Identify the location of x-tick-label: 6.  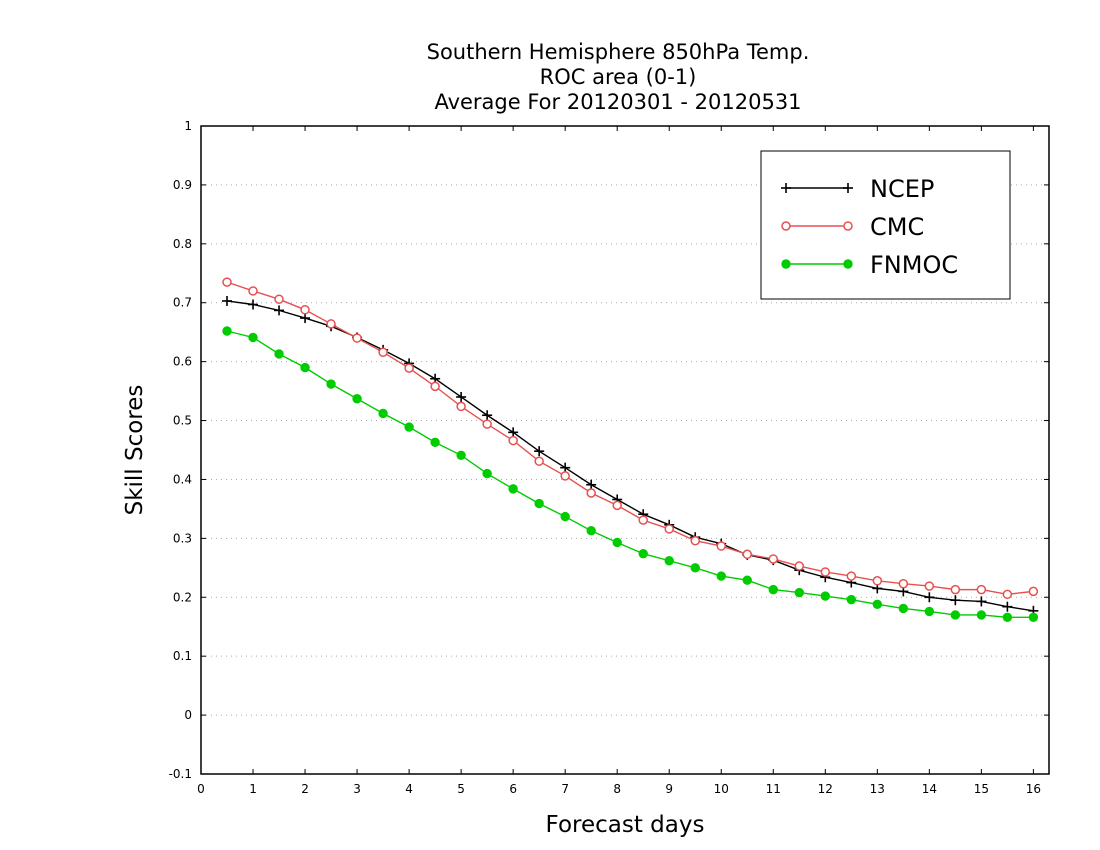
(513, 789).